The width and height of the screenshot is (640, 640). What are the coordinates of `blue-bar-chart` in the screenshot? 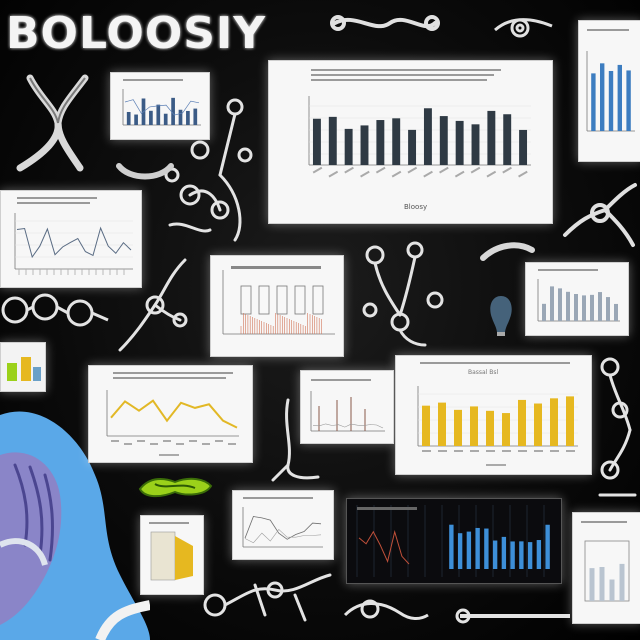 It's located at (454, 541).